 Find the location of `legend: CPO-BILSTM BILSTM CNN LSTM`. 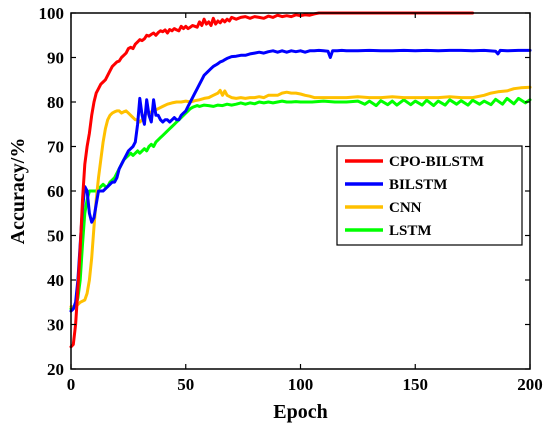

legend: CPO-BILSTM BILSTM CNN LSTM is located at coordinates (429, 195).